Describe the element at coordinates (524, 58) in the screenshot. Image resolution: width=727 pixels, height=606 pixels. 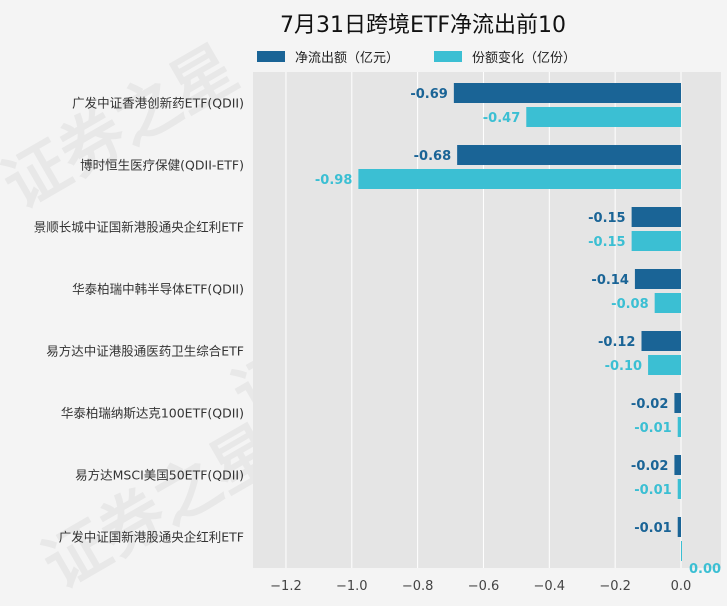
I see `legend-label-series-2: 份额变化（亿份）` at that location.